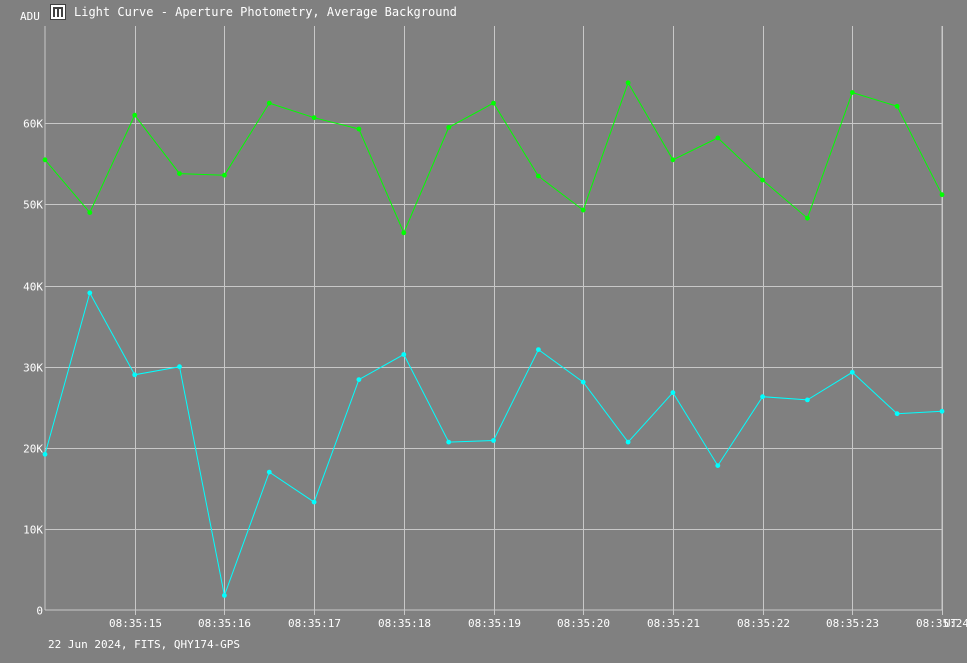  I want to click on x-tick-label: 08:35:19, so click(494, 623).